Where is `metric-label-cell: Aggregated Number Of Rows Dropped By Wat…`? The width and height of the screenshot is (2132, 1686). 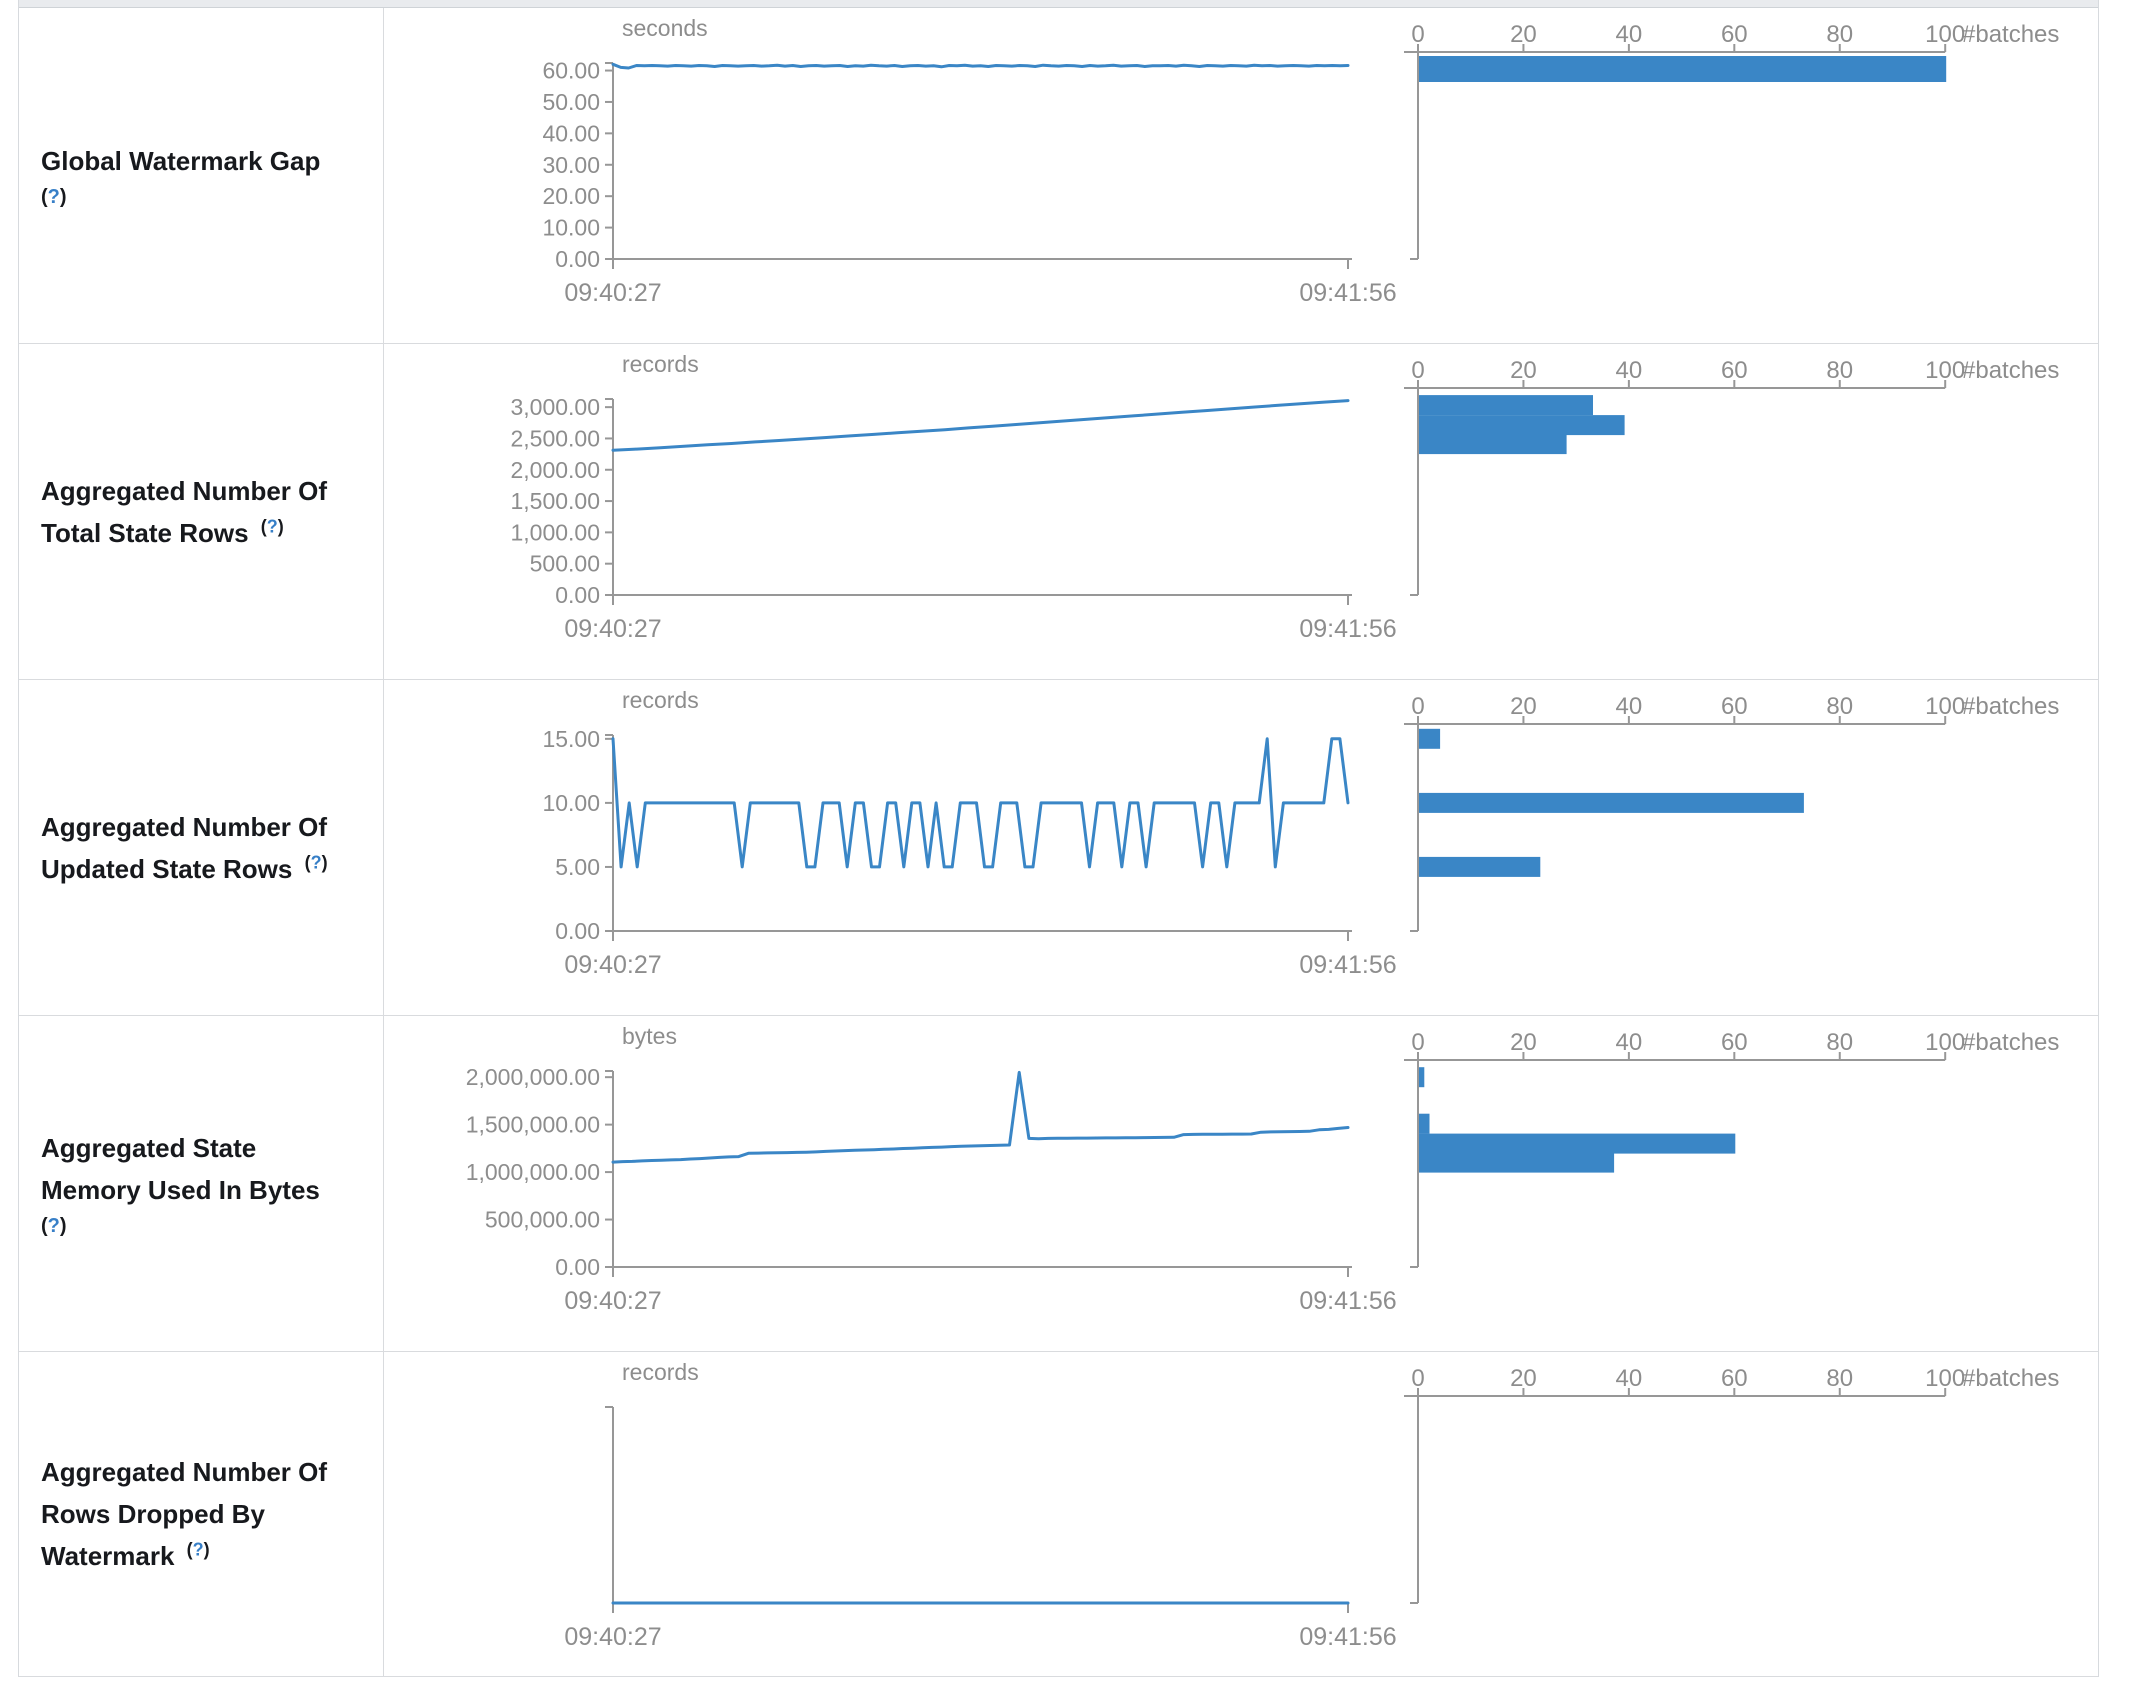 metric-label-cell: Aggregated Number Of Rows Dropped By Wat… is located at coordinates (201, 1514).